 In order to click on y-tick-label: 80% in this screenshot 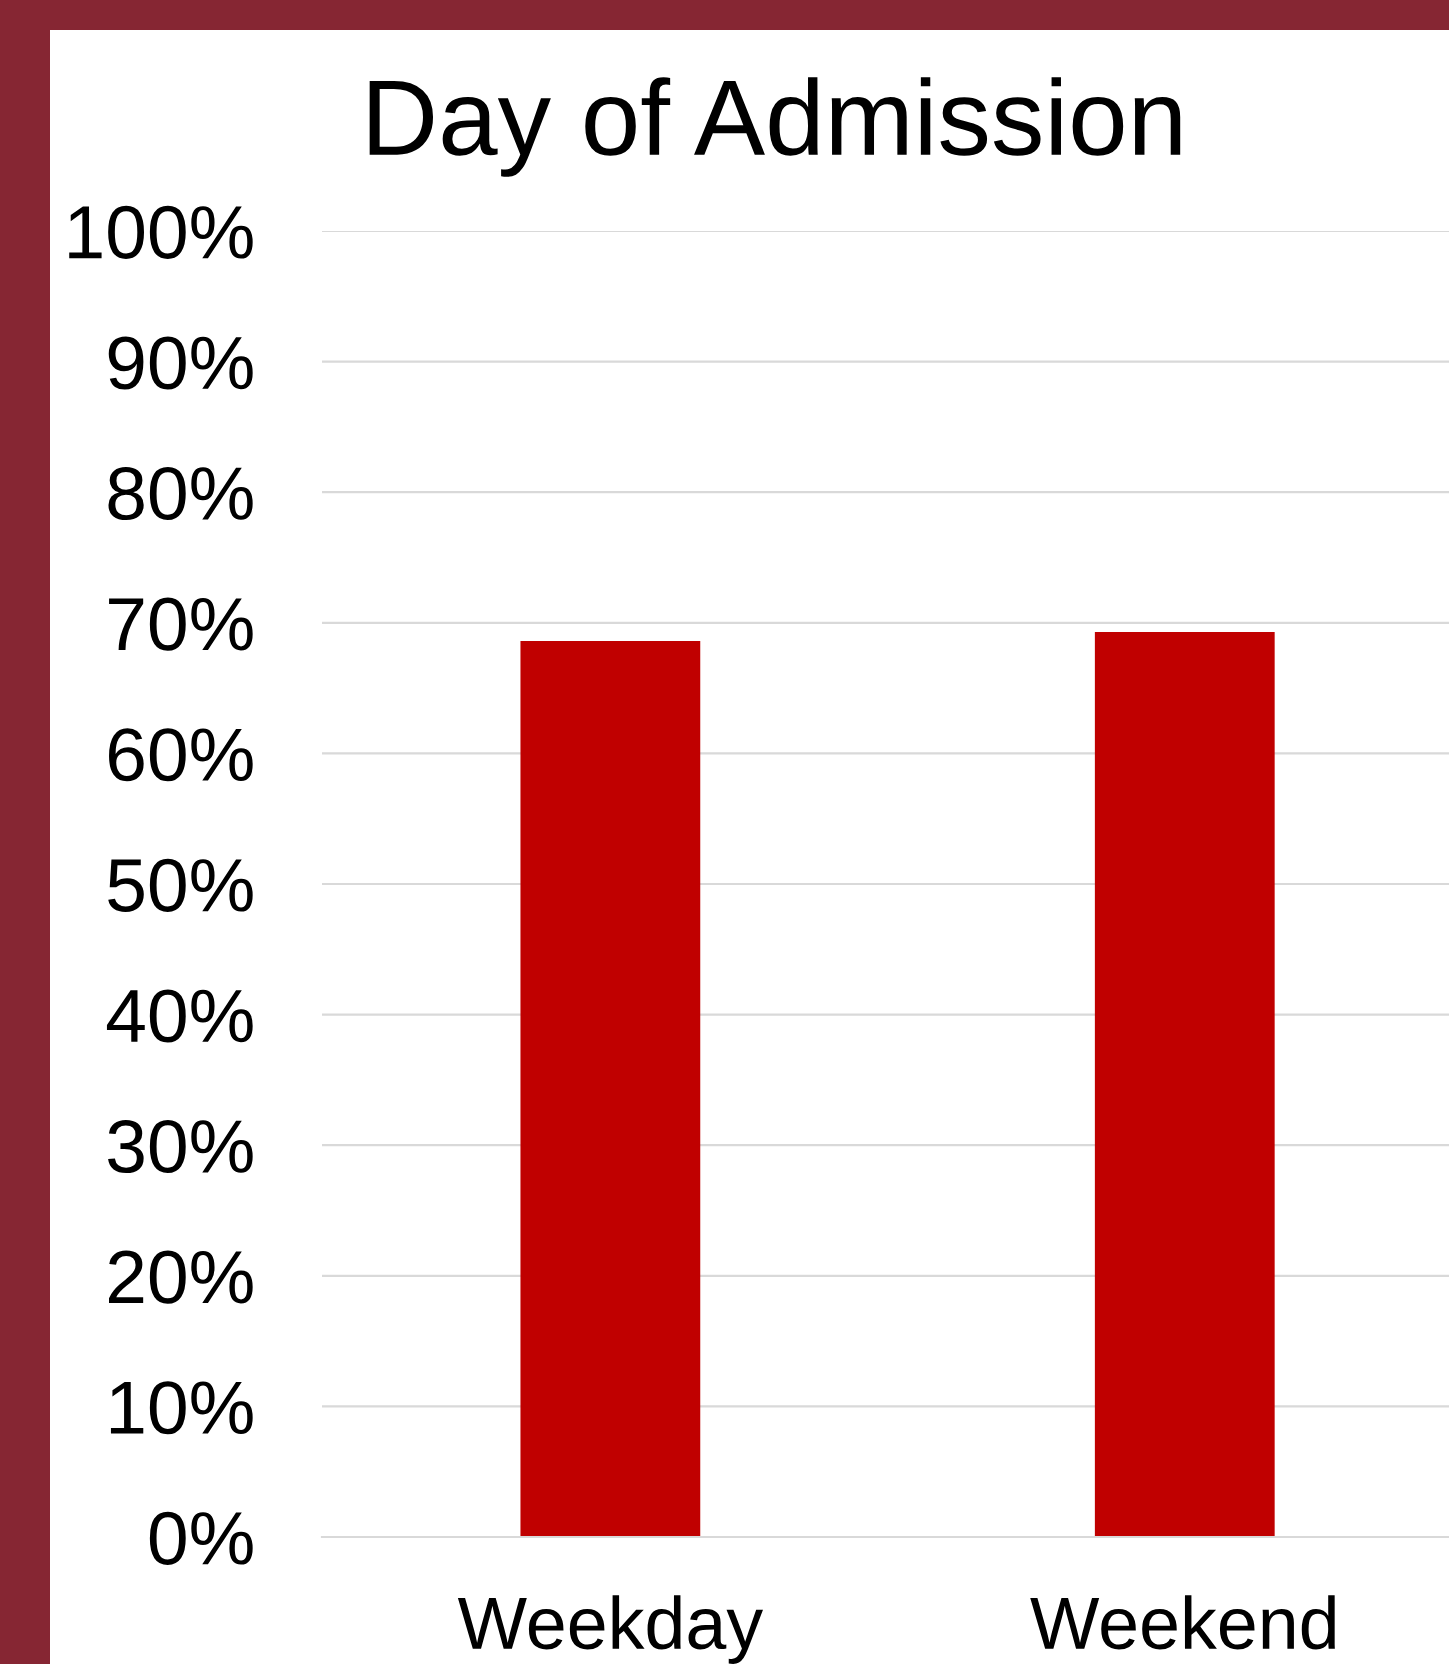, I will do `click(180, 494)`.